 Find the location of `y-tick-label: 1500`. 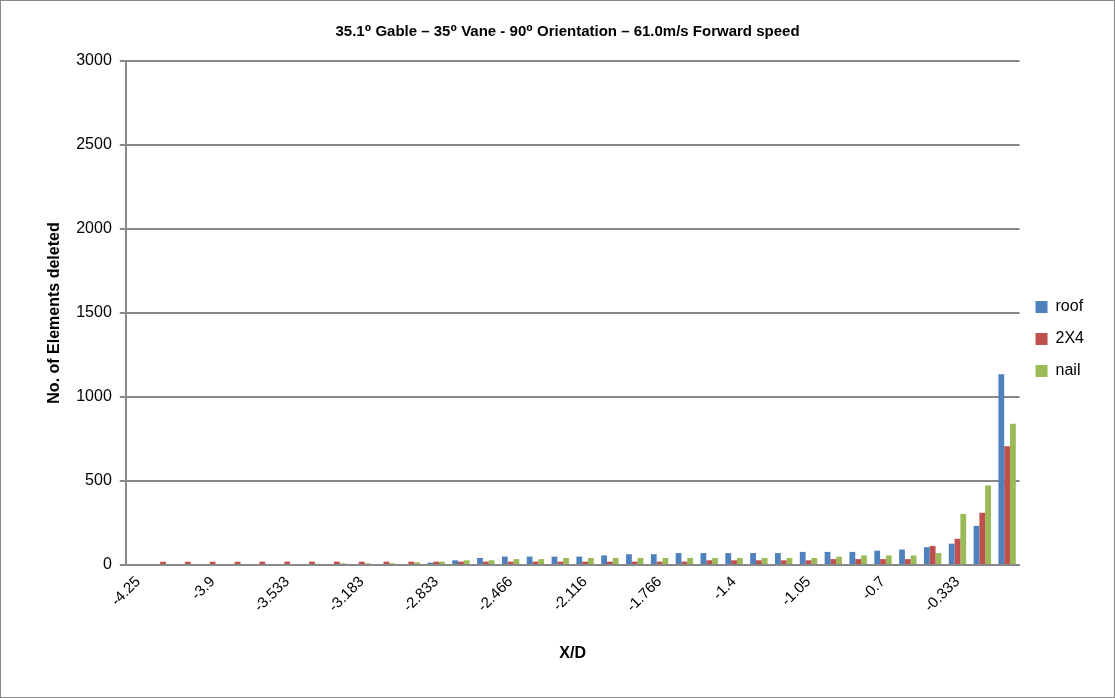

y-tick-label: 1500 is located at coordinates (94, 312).